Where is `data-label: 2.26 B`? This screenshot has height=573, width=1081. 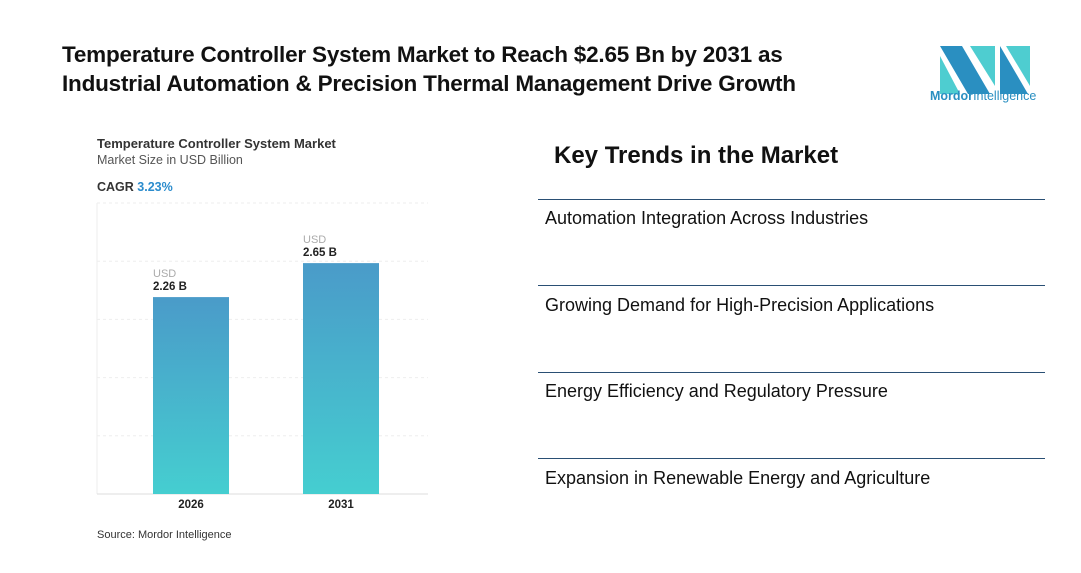
data-label: 2.26 B is located at coordinates (170, 287).